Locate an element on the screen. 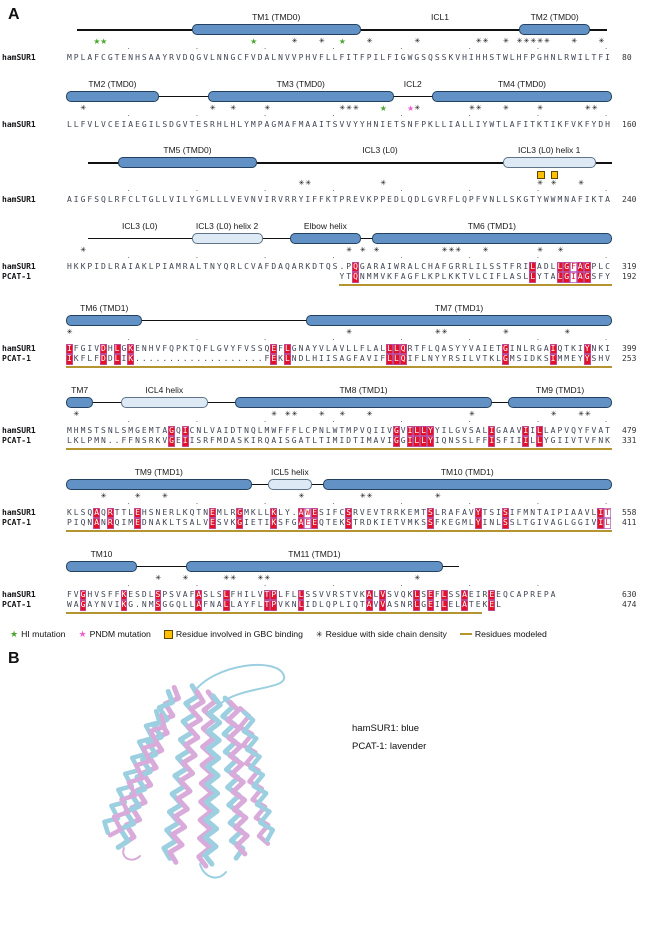 This screenshot has height=930, width=652. tick-dots-row: · · · · · · · · is located at coordinates (339, 421).